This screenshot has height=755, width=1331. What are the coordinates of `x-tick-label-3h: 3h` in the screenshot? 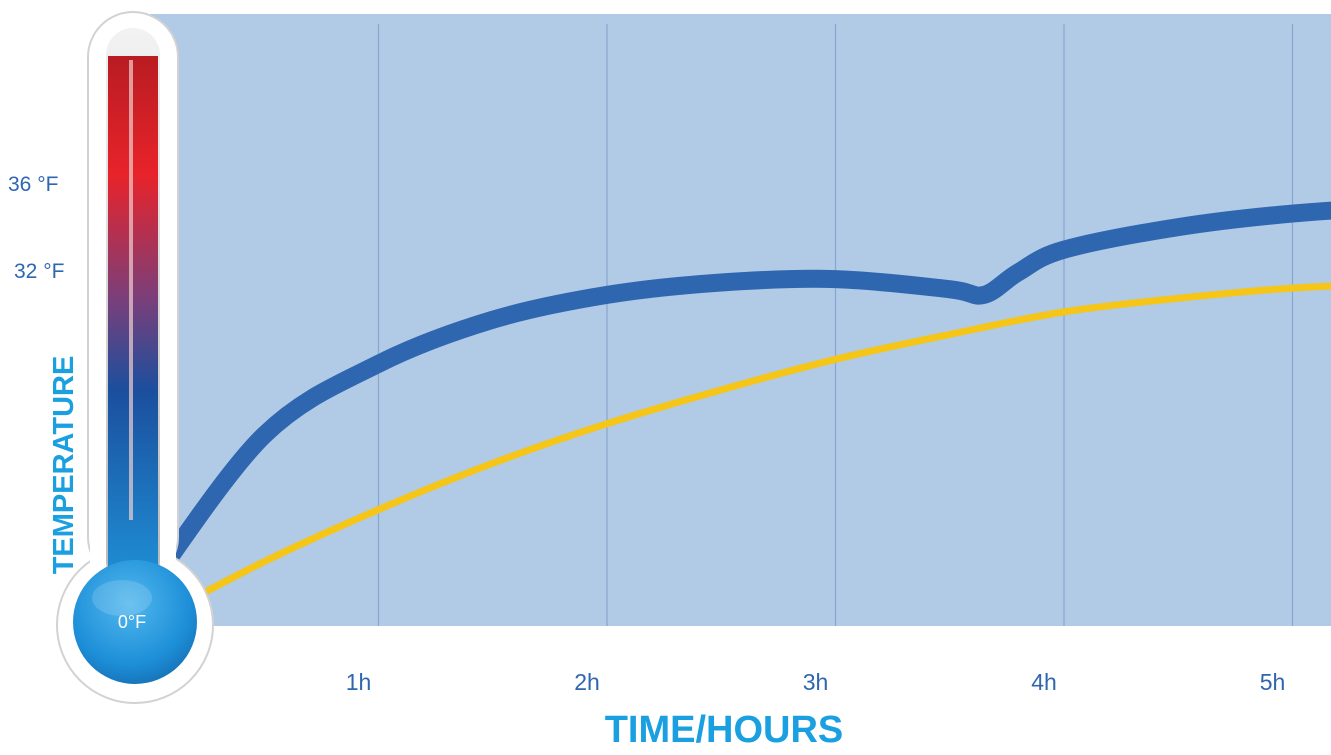 It's located at (816, 682).